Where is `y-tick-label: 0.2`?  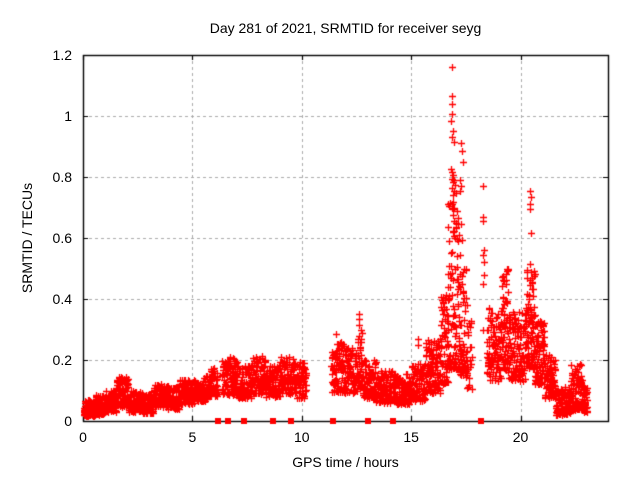
y-tick-label: 0.2 is located at coordinates (62, 360).